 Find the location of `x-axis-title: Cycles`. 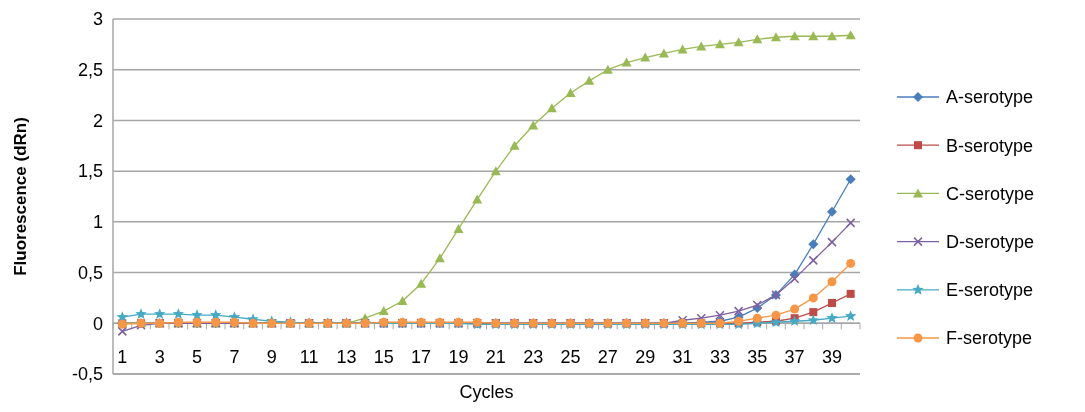

x-axis-title: Cycles is located at coordinates (486, 392).